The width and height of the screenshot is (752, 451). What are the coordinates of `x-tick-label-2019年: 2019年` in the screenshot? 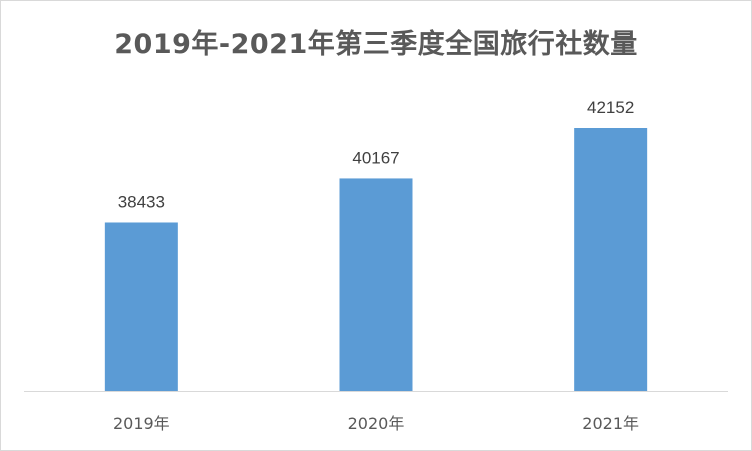 It's located at (141, 423).